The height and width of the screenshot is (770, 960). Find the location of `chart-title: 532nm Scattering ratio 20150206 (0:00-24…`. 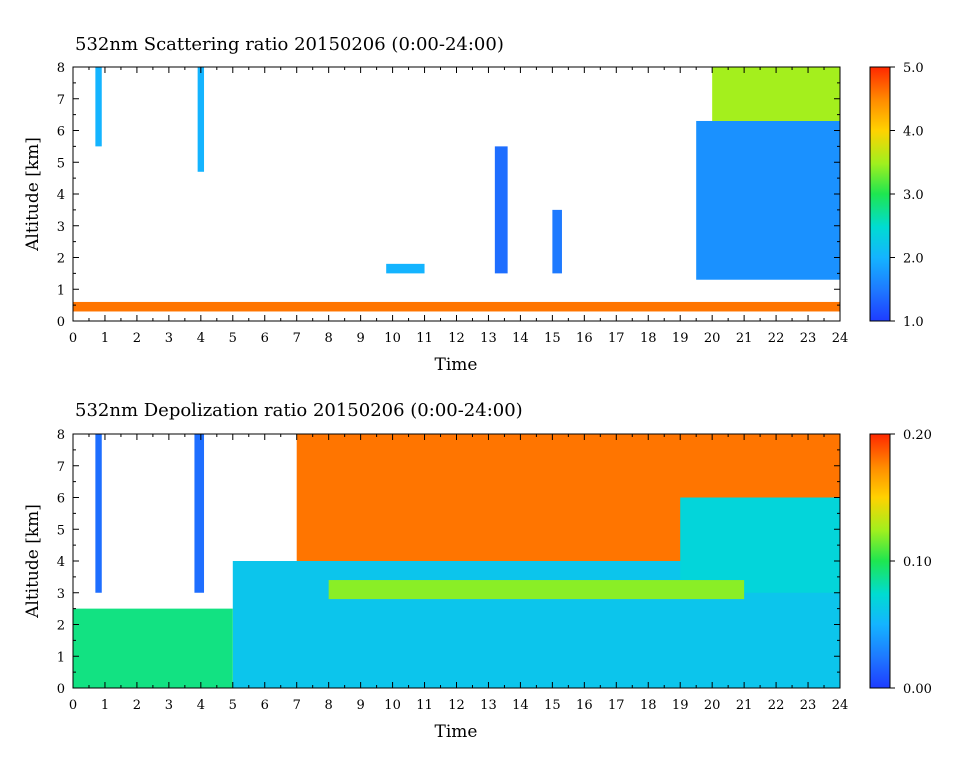

chart-title: 532nm Scattering ratio 20150206 (0:00-24… is located at coordinates (289, 44).